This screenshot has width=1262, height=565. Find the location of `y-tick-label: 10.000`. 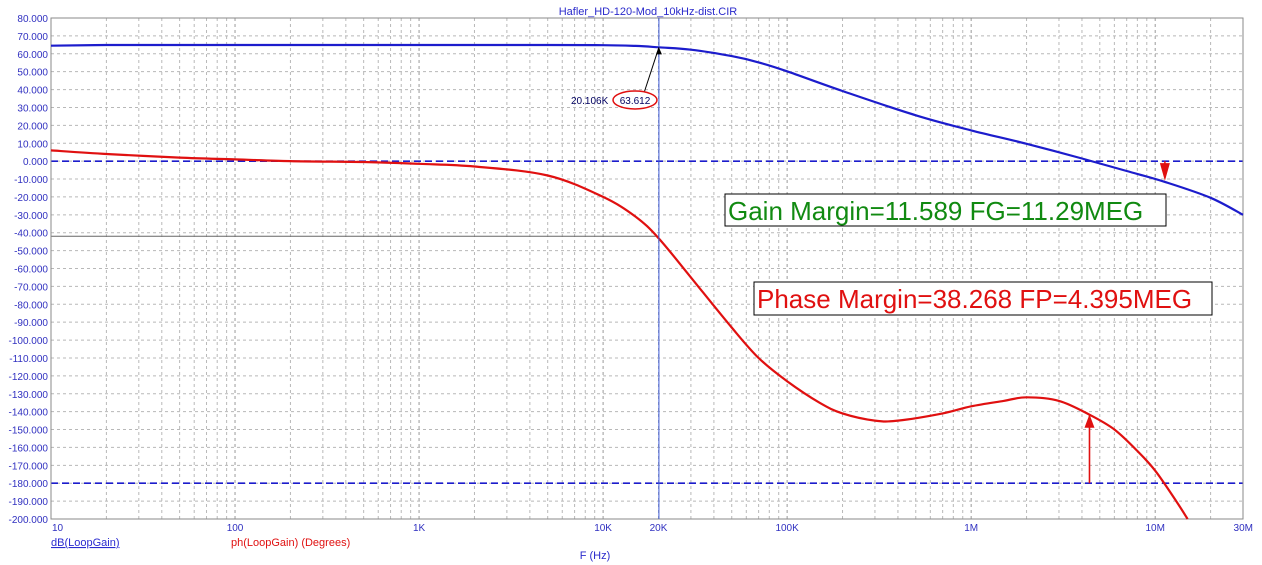

y-tick-label: 10.000 is located at coordinates (32, 144).